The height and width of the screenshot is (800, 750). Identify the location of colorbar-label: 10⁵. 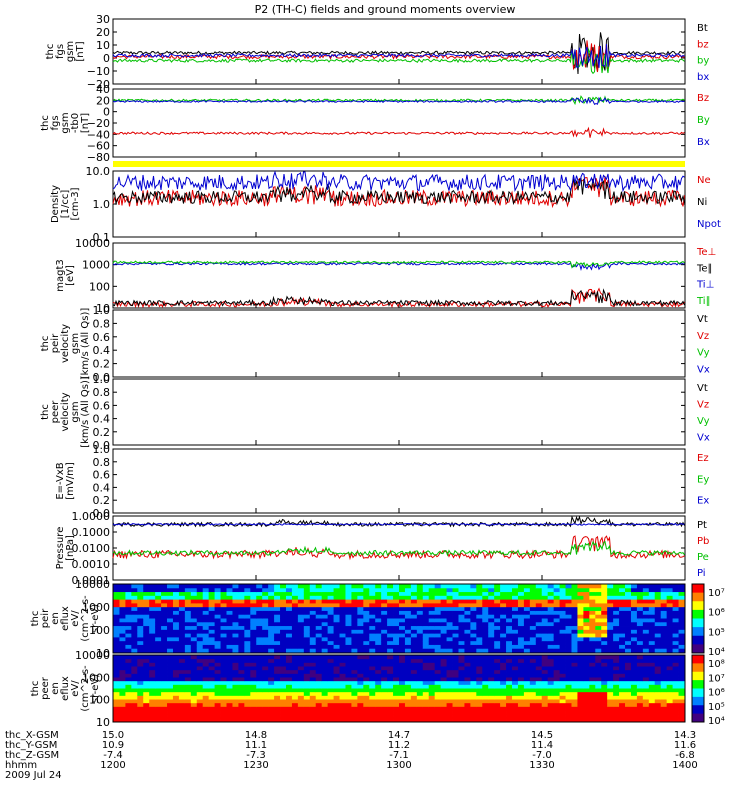
(716, 632).